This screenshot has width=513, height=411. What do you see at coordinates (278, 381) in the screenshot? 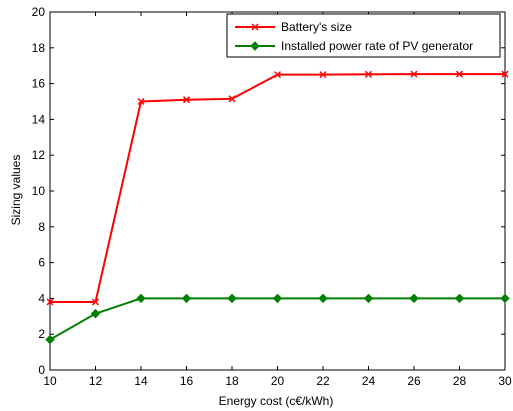
I see `x-tick-label: 20` at bounding box center [278, 381].